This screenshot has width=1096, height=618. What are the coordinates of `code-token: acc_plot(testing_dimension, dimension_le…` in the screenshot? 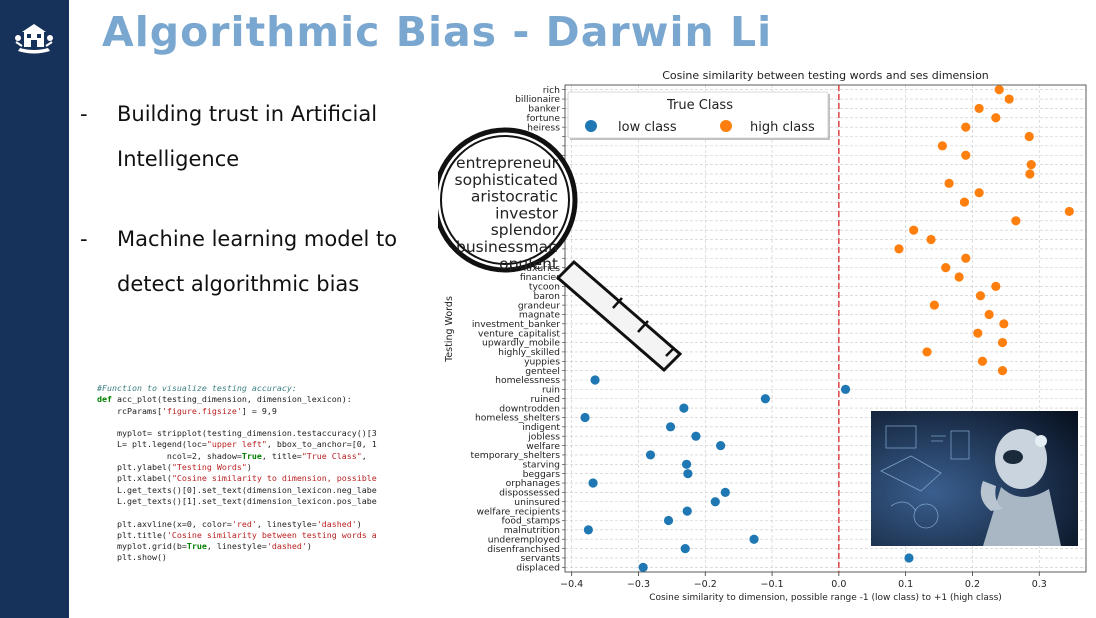 It's located at (232, 399).